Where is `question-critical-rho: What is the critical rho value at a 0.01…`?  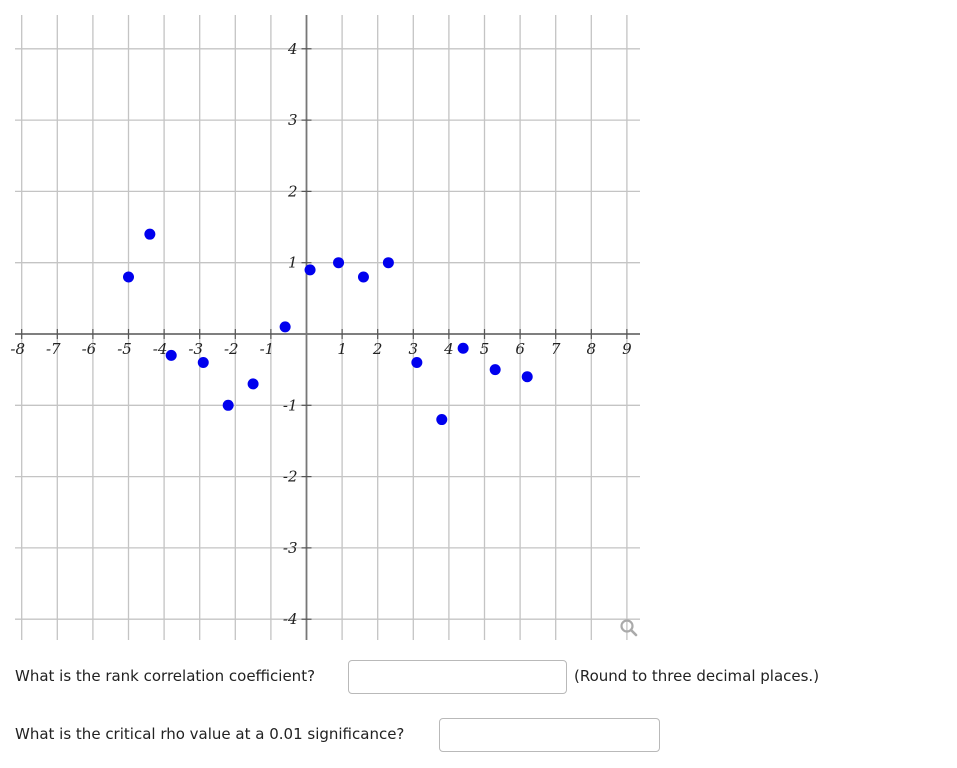
question-critical-rho: What is the critical rho value at a 0.01… is located at coordinates (210, 734).